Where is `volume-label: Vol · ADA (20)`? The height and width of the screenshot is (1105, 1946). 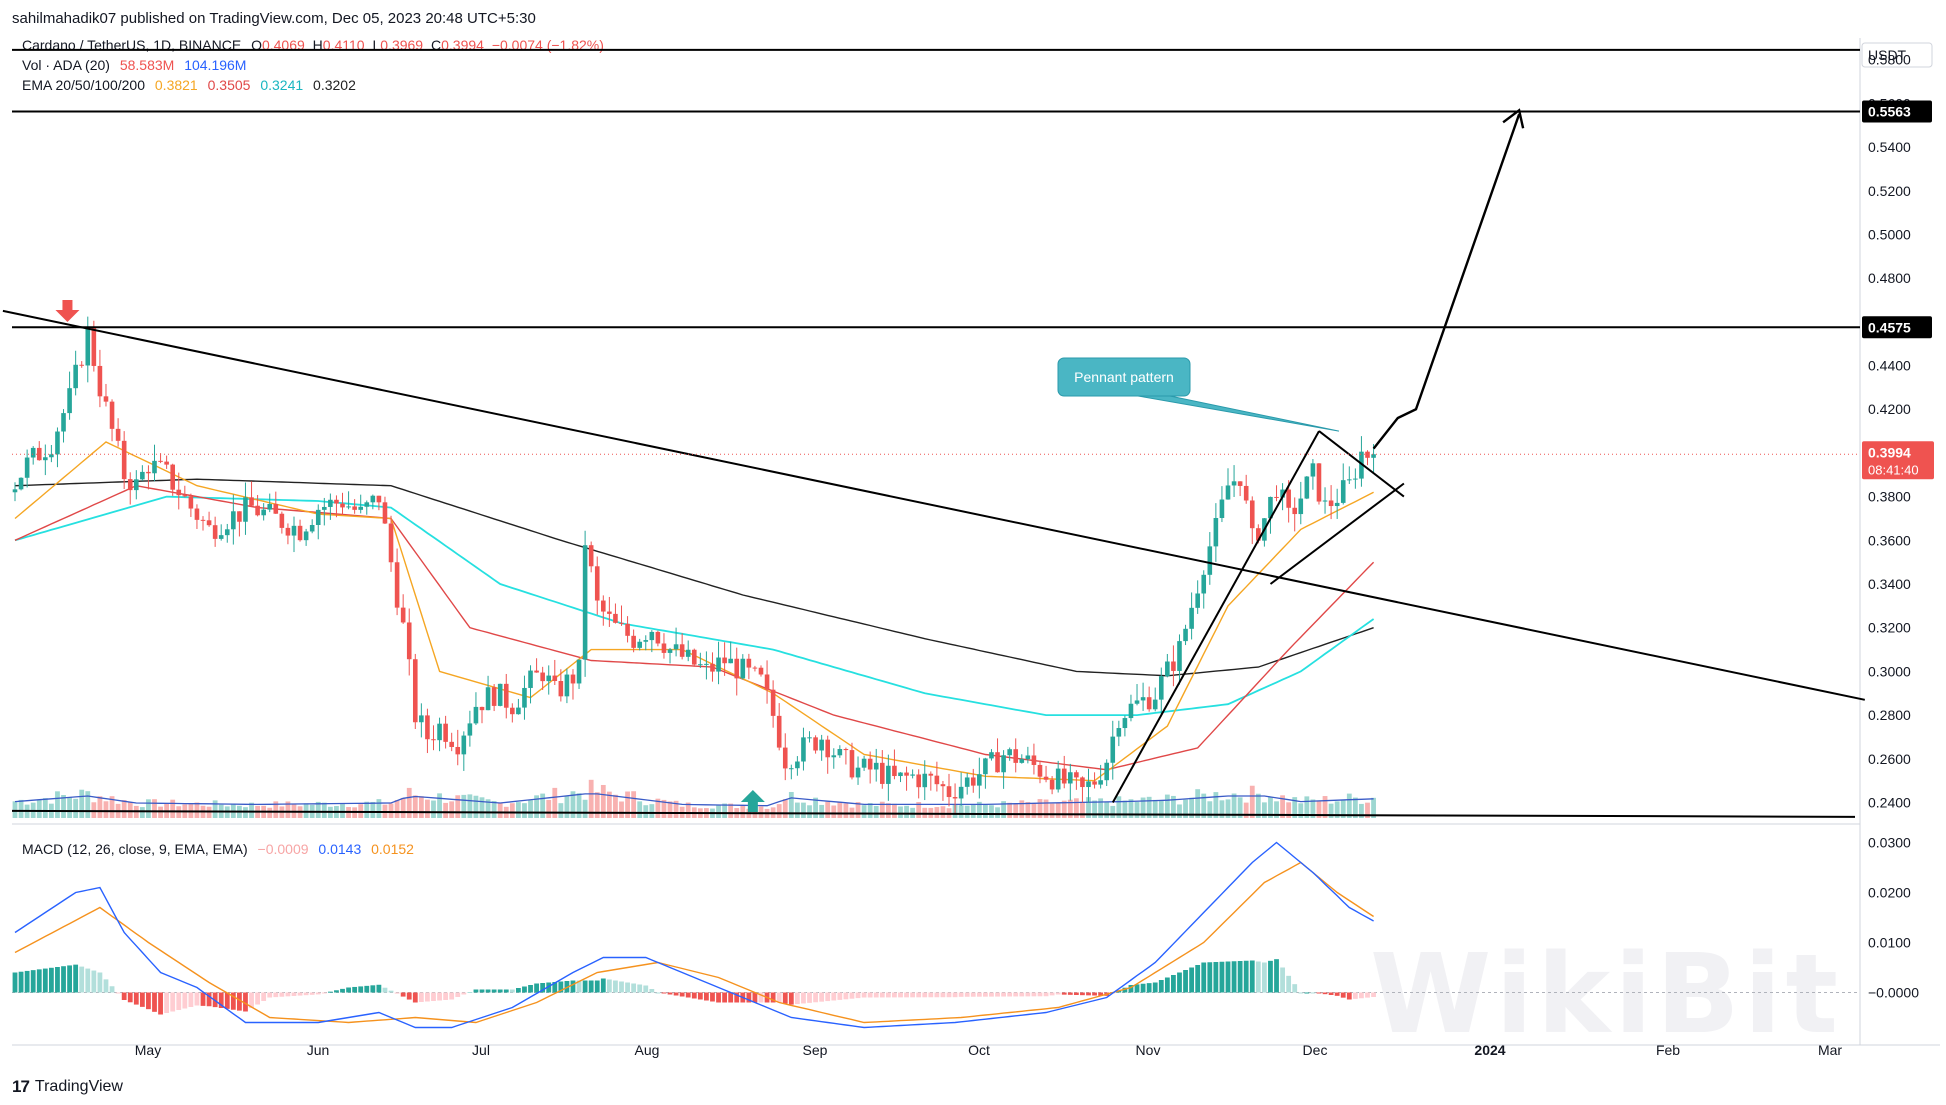 volume-label: Vol · ADA (20) is located at coordinates (66, 65).